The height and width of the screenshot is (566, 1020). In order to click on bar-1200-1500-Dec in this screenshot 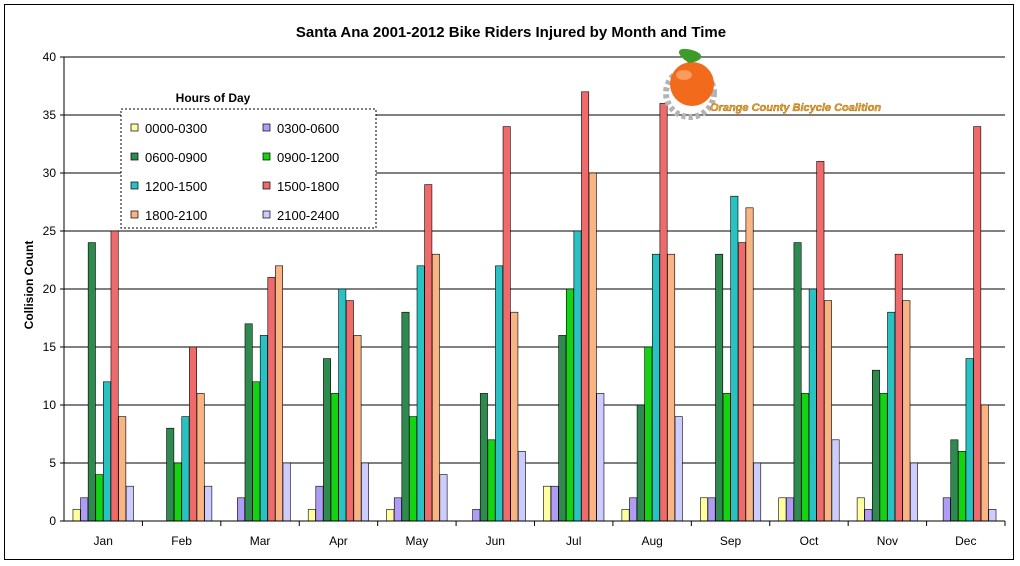, I will do `click(969, 440)`.